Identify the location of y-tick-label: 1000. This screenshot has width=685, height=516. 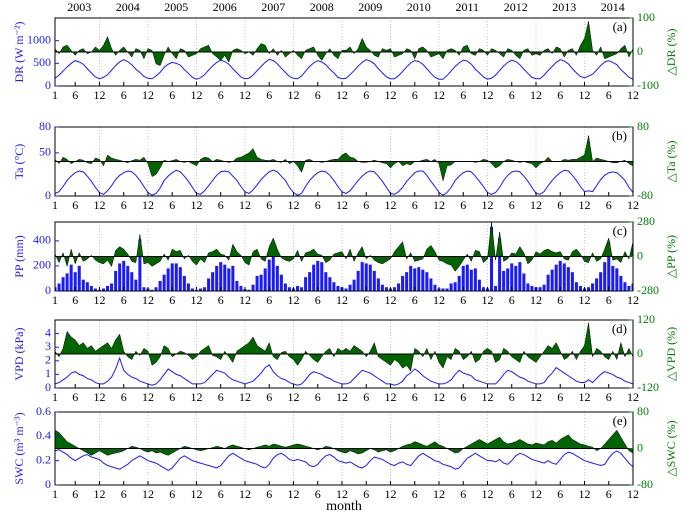
(39, 39).